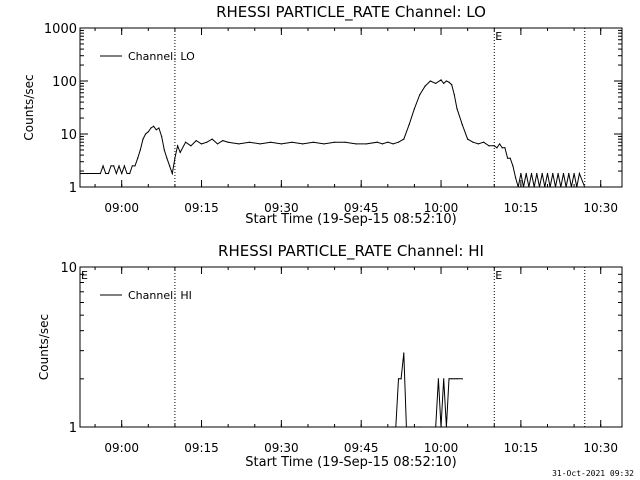 Image resolution: width=640 pixels, height=480 pixels. I want to click on footer-timestamp: 31-Oct-2021 09:32, so click(593, 473).